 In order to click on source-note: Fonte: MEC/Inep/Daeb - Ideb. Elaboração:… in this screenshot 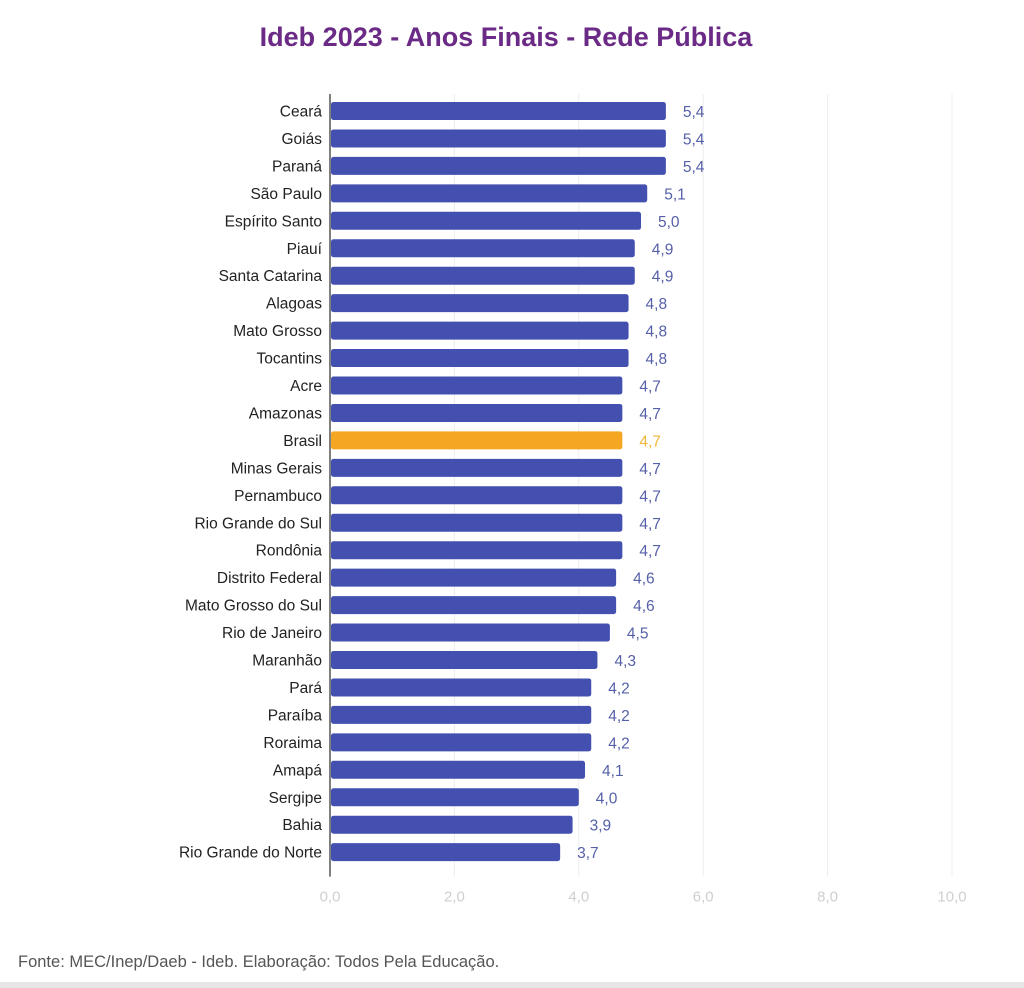, I will do `click(259, 962)`.